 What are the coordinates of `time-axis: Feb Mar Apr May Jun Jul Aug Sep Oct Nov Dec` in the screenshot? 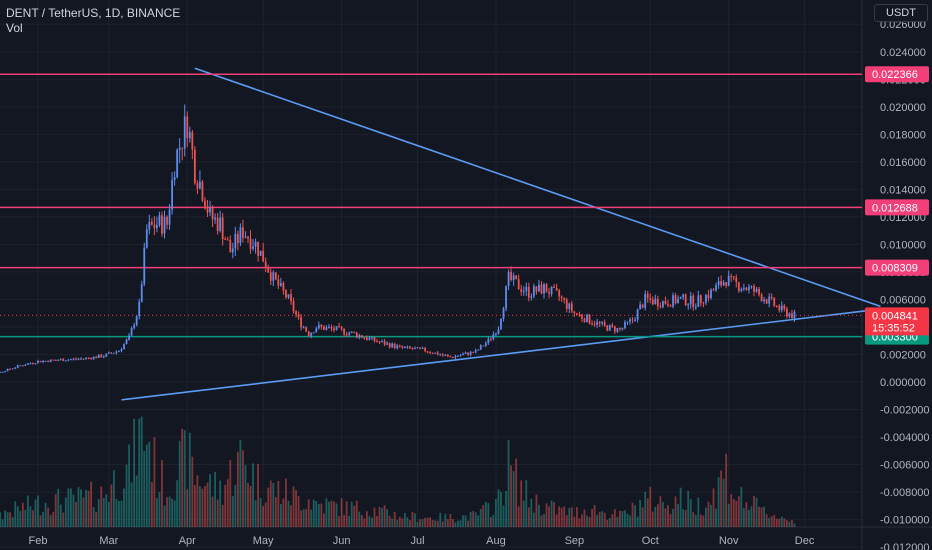 It's located at (422, 541).